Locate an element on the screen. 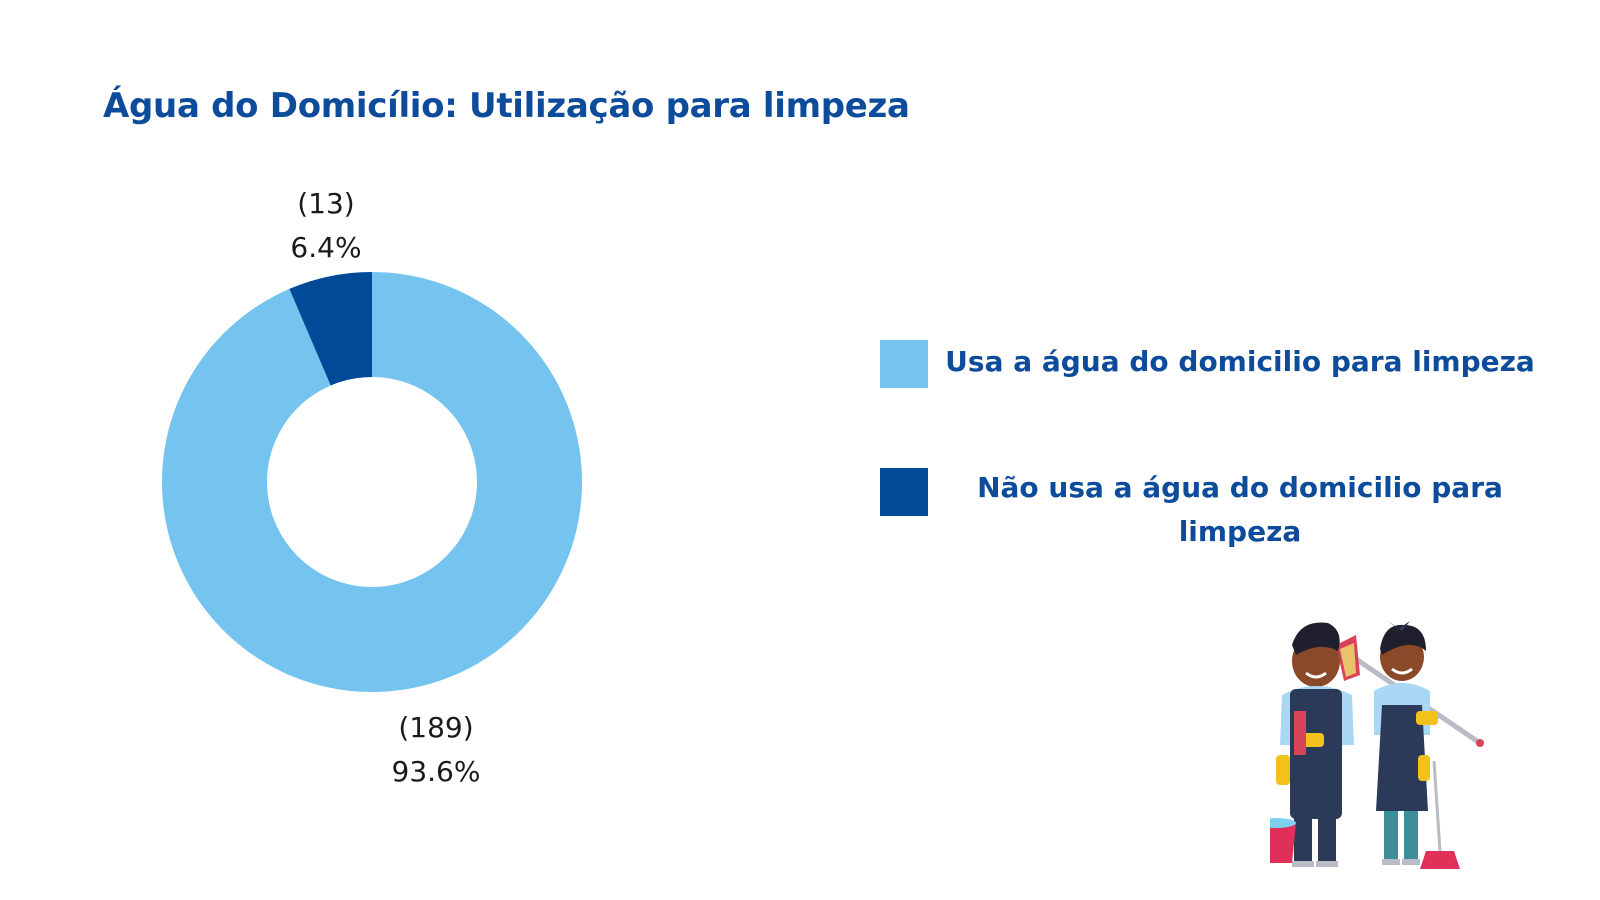 The image size is (1600, 900). slice-percent-label: 93.6% is located at coordinates (436, 771).